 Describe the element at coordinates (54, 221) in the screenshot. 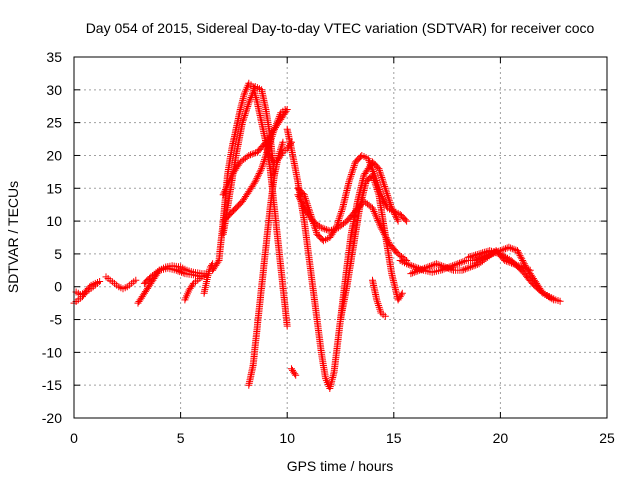

I see `y-tick-label: 10` at that location.